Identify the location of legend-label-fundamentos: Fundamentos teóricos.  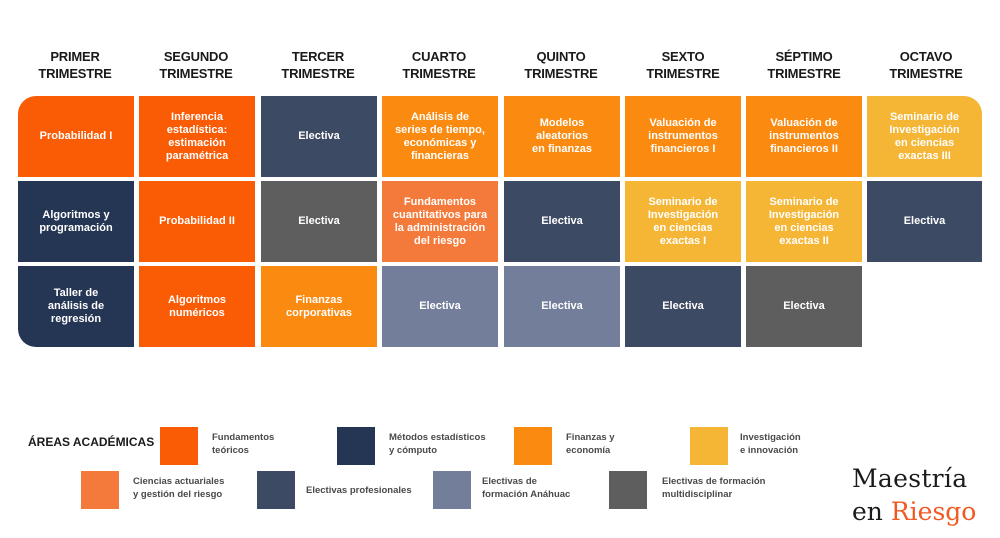
(243, 444).